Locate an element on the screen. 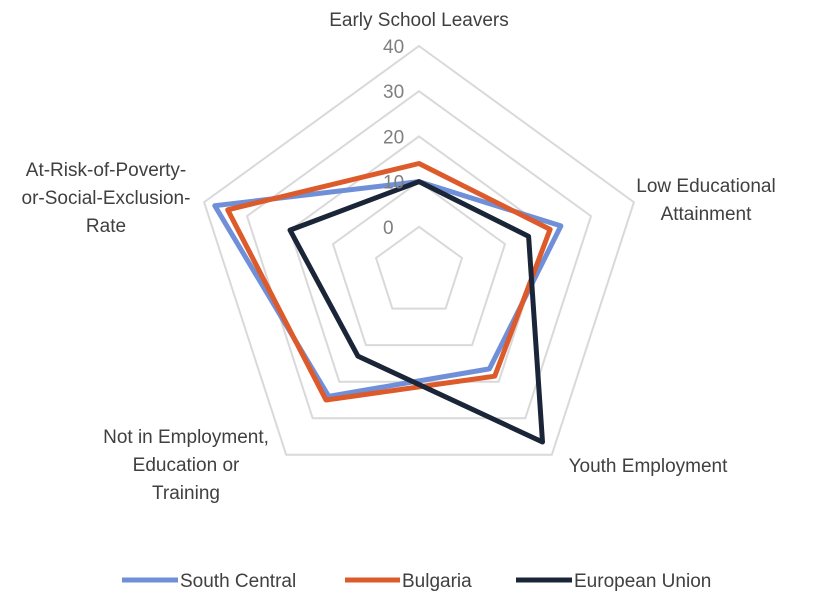 The width and height of the screenshot is (814, 592). legend-item-south-central: South Central is located at coordinates (209, 581).